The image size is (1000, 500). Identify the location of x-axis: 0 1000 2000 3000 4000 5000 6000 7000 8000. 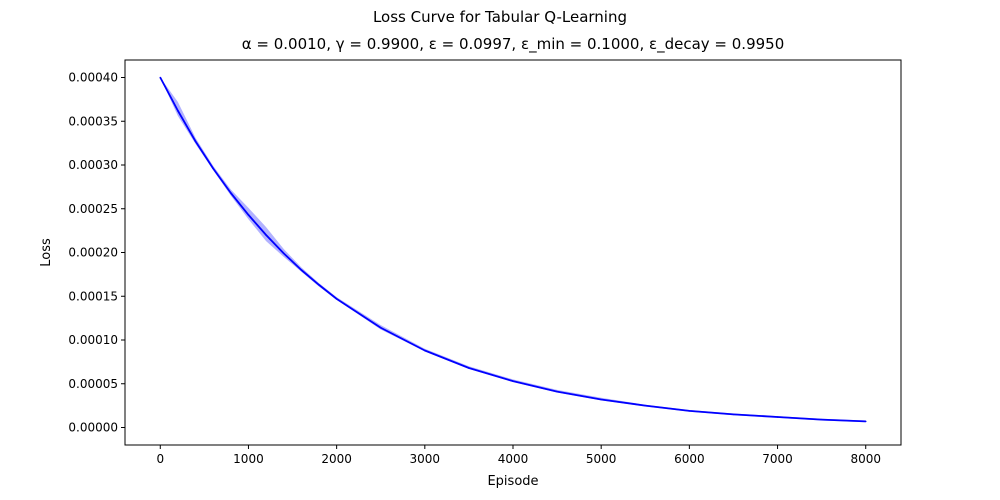
(518, 455).